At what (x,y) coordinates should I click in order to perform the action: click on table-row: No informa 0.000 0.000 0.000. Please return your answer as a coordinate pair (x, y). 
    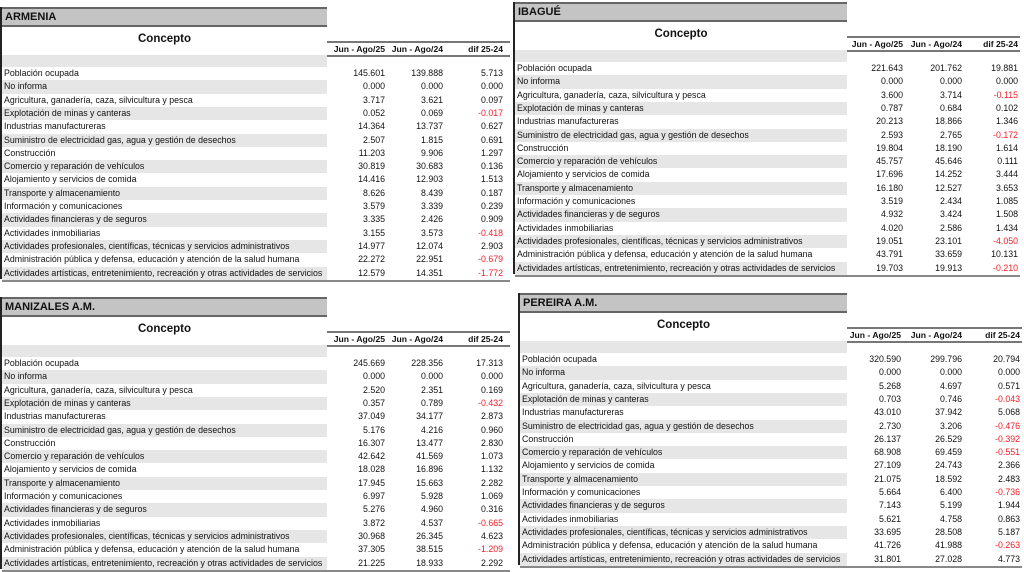
    Looking at the image, I should click on (256, 377).